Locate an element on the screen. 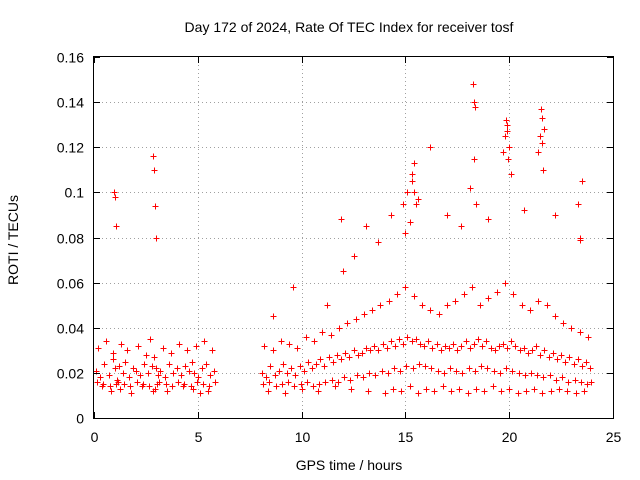 The image size is (640, 480). x-tick-label: 25 is located at coordinates (614, 437).